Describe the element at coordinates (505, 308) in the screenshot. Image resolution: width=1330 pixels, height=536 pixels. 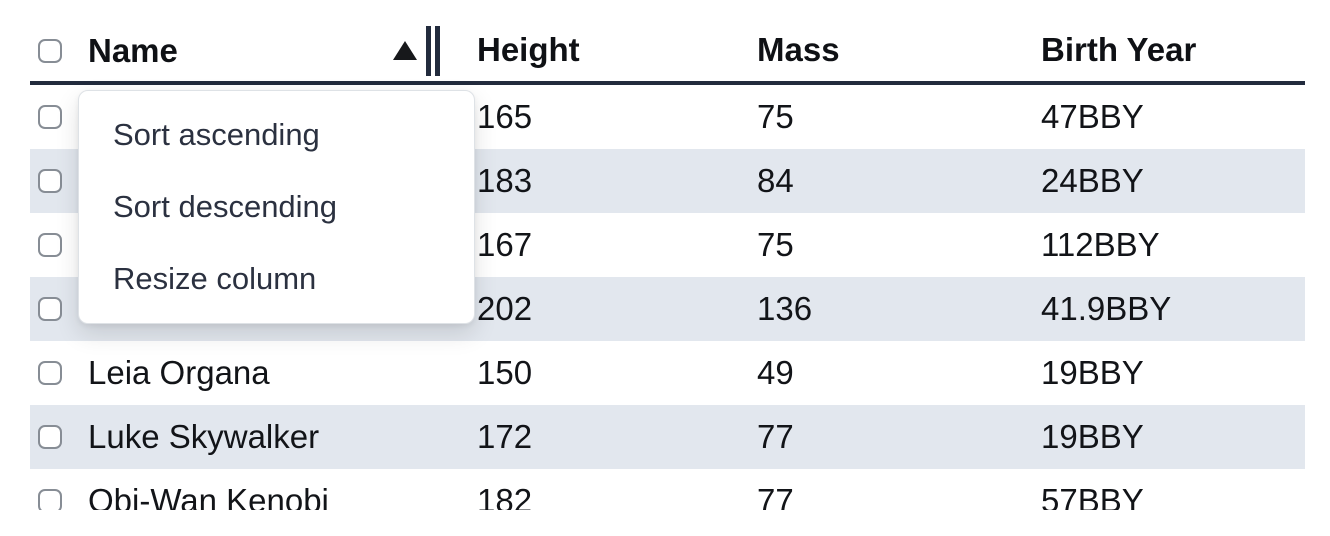
I see `cell-height: 202` at that location.